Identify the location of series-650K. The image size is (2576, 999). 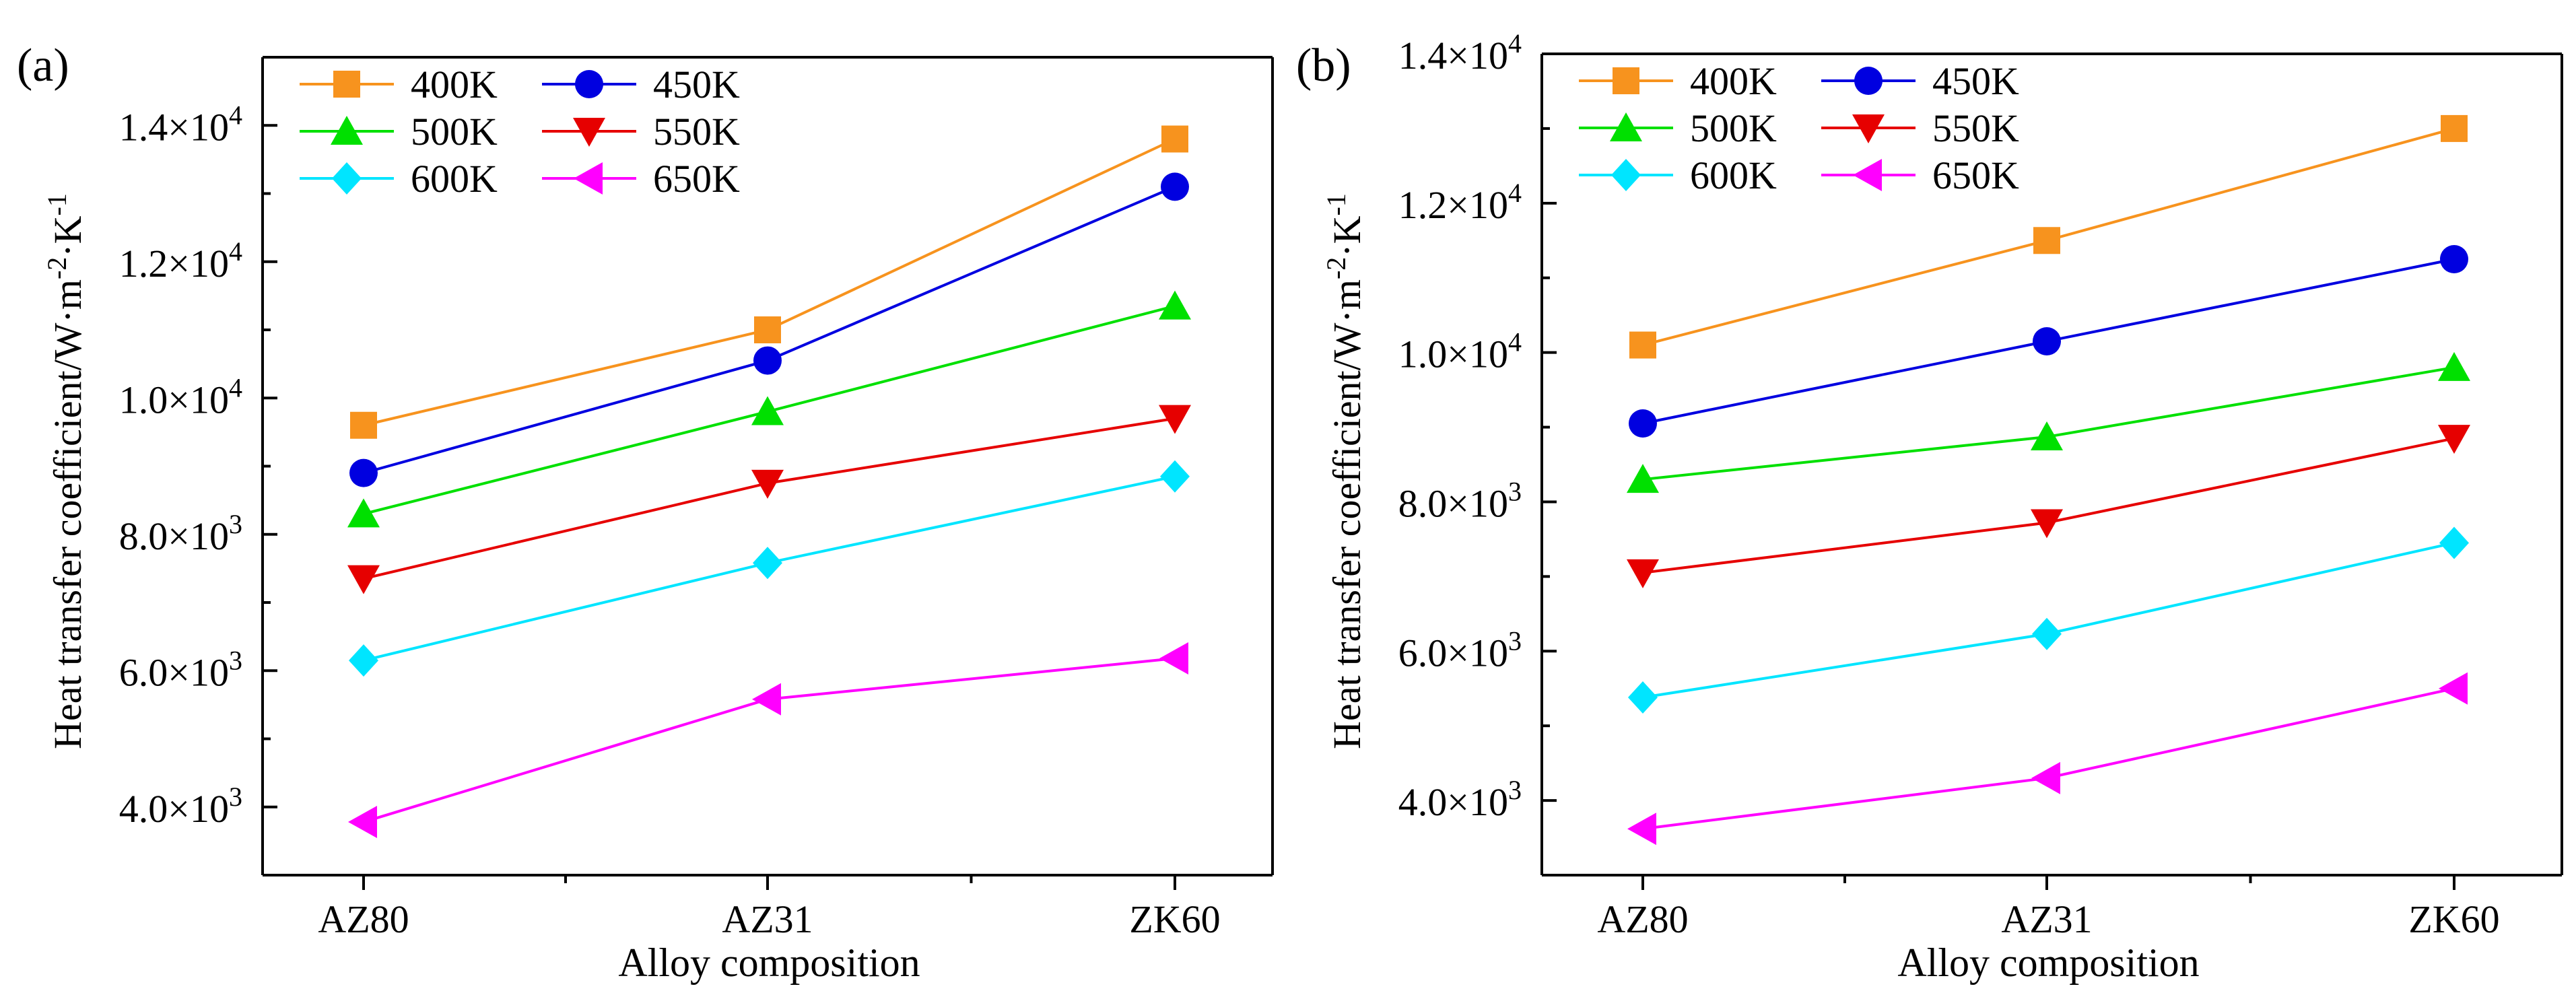
(768, 740).